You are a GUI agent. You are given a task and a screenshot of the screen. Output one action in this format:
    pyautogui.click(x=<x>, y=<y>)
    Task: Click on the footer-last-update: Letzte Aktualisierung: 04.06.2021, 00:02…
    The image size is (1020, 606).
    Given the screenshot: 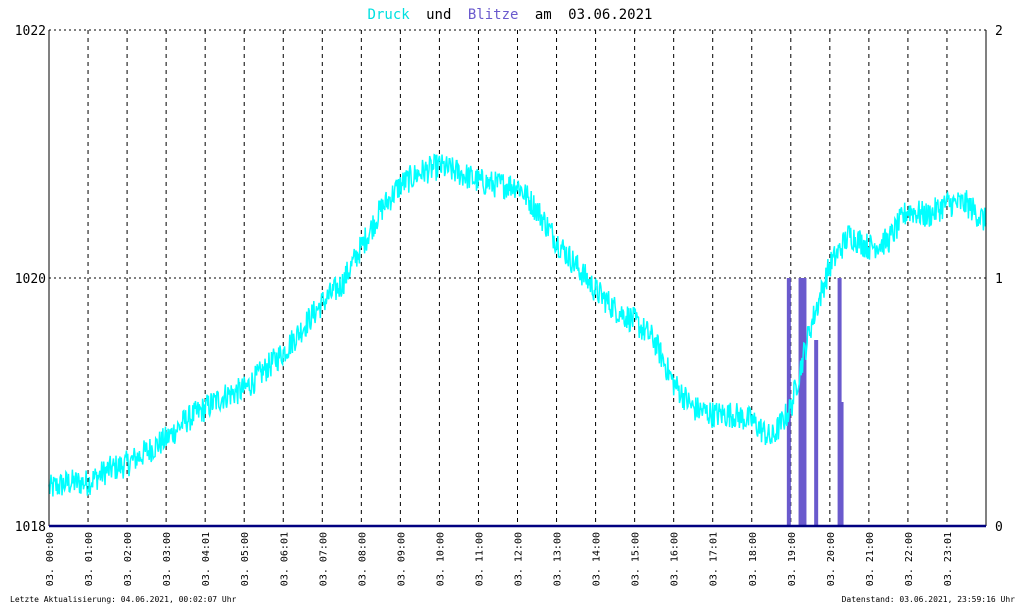 What is the action you would take?
    pyautogui.click(x=123, y=599)
    